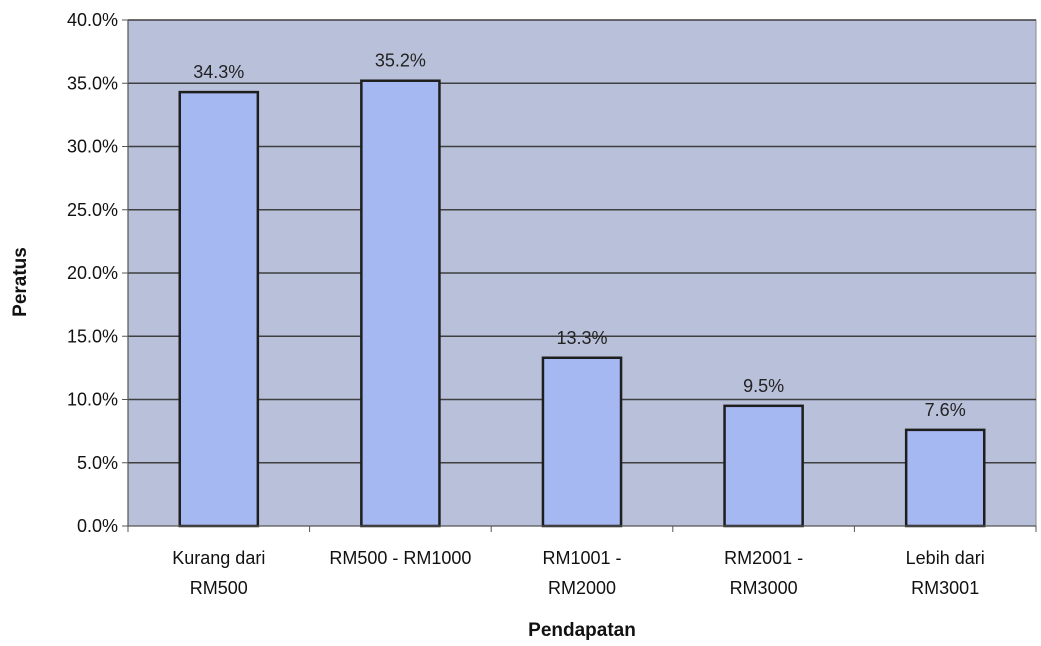 This screenshot has width=1041, height=646. What do you see at coordinates (92, 336) in the screenshot?
I see `y-tick-label: 15.0%` at bounding box center [92, 336].